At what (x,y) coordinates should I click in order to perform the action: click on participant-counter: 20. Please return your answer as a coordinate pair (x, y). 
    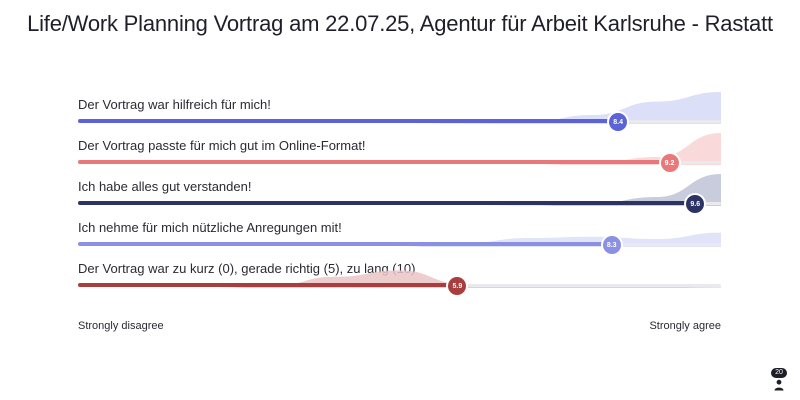
    Looking at the image, I should click on (779, 381).